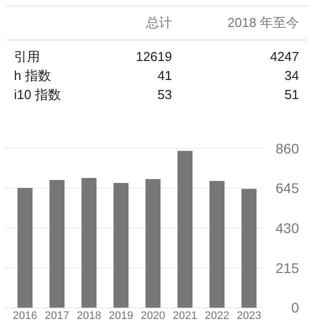 The image size is (325, 321). I want to click on x-tick-label: 2019, so click(121, 315).